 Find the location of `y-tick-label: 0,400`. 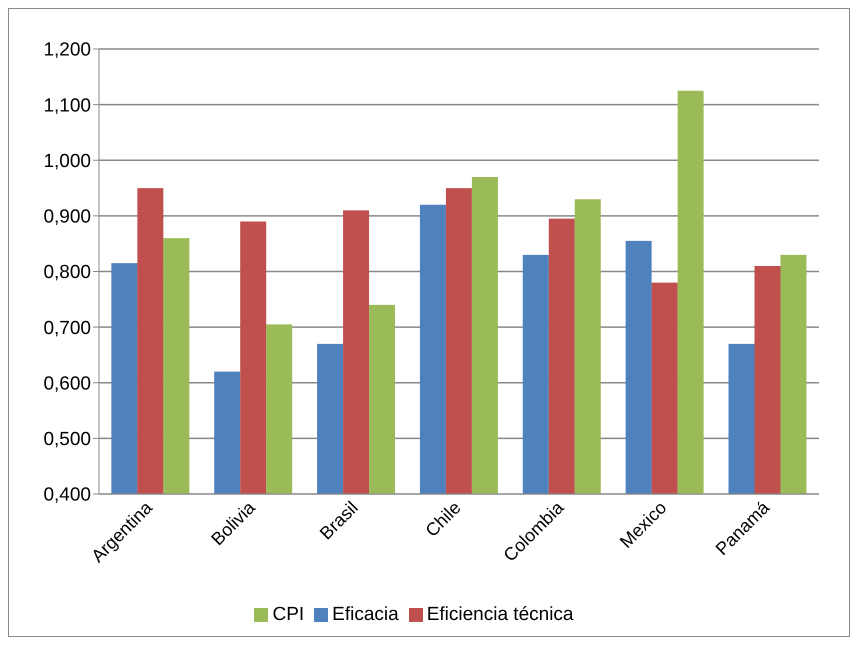

y-tick-label: 0,400 is located at coordinates (67, 495).